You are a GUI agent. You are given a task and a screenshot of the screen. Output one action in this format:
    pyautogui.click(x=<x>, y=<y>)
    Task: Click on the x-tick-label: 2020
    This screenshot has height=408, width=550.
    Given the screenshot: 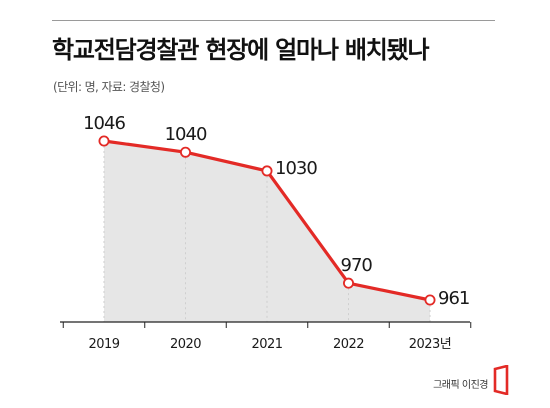 What is the action you would take?
    pyautogui.click(x=185, y=344)
    